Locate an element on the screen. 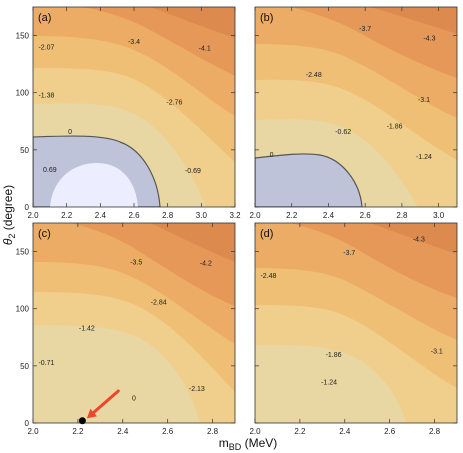 This screenshot has height=453, width=463. contour-labels: -3.7 -4.3 -2.48 -3.1 -1.86 -1.24 is located at coordinates (351, 312).